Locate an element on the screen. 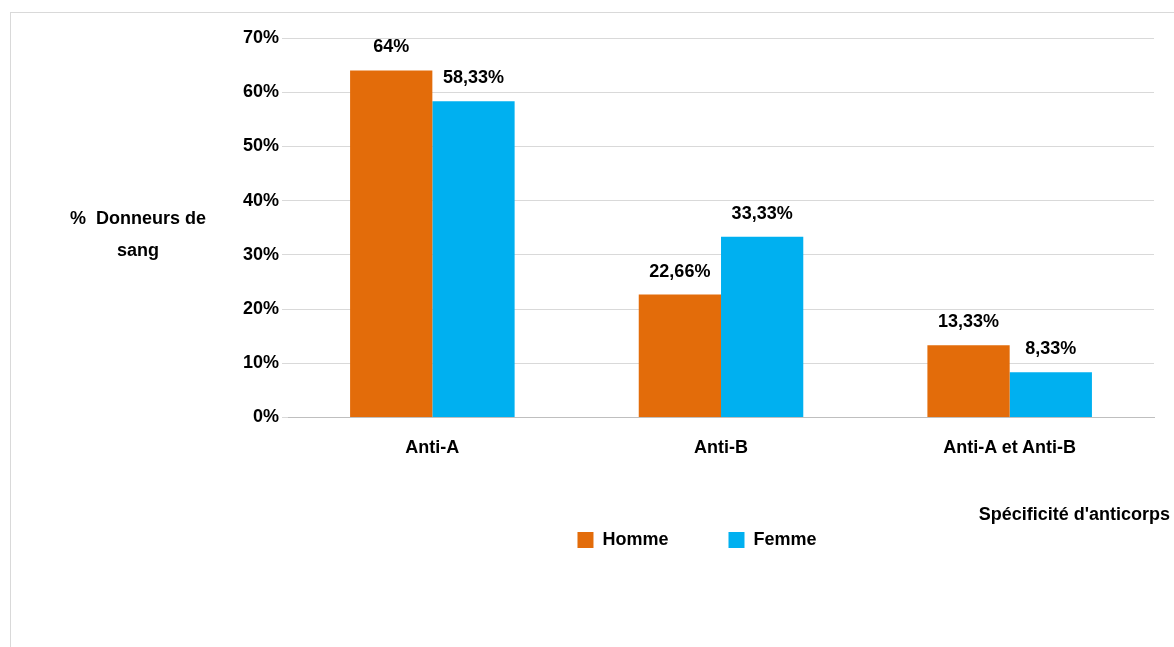  y-tick-label: 70% is located at coordinates (261, 36).